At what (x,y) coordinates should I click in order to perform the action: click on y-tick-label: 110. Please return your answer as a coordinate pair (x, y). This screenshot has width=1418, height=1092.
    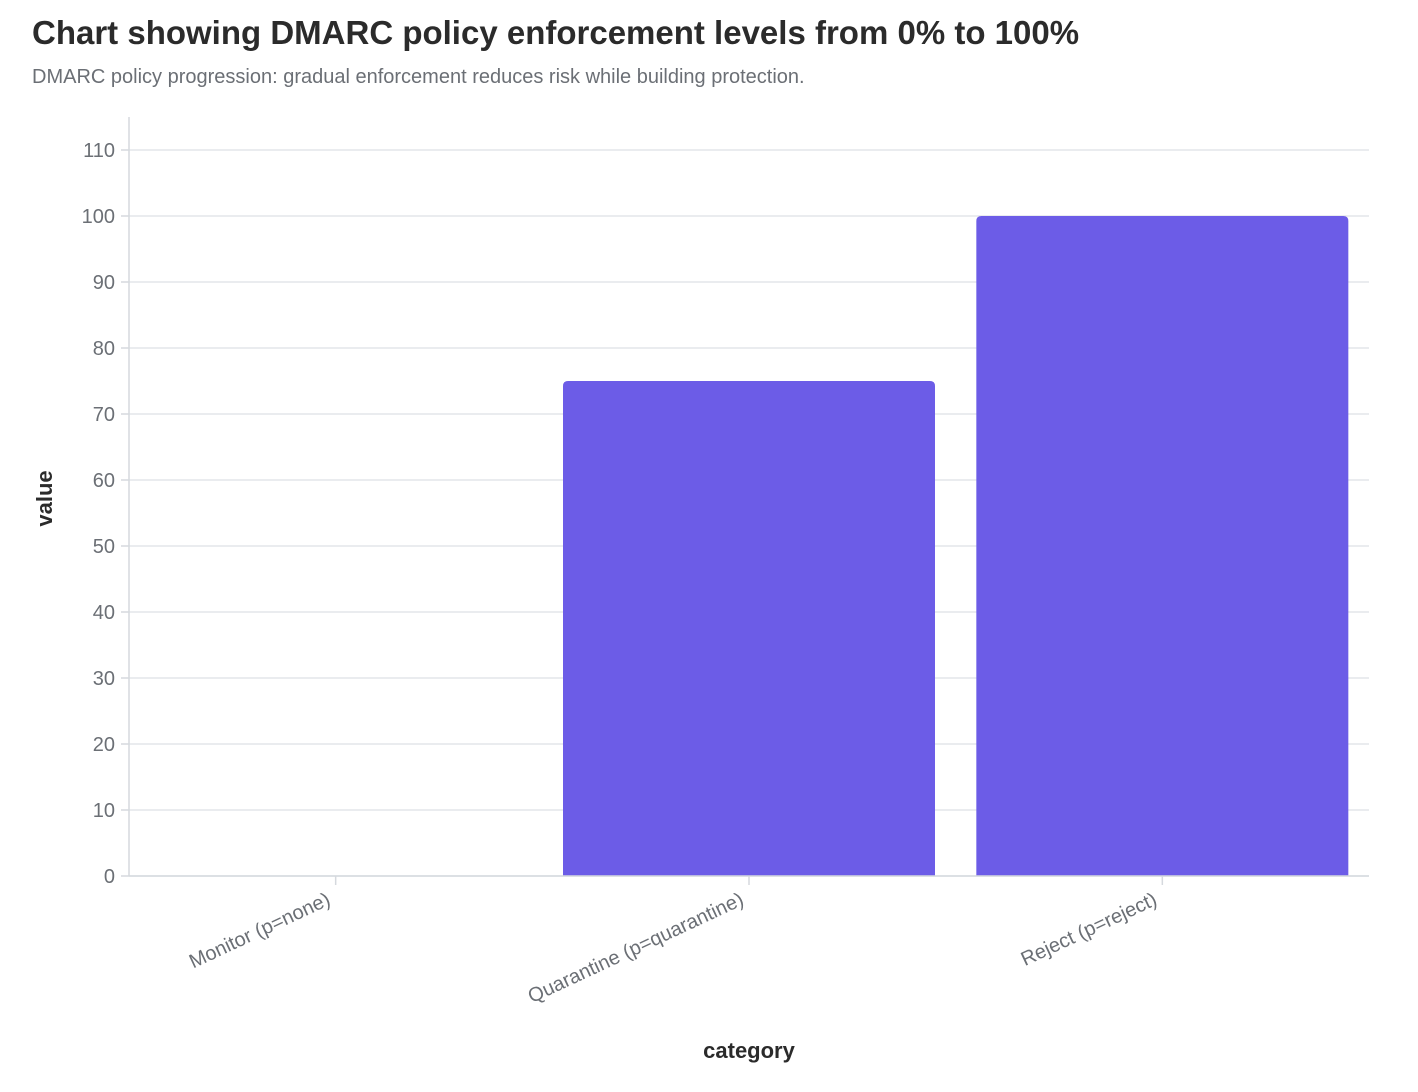
    Looking at the image, I should click on (99, 151).